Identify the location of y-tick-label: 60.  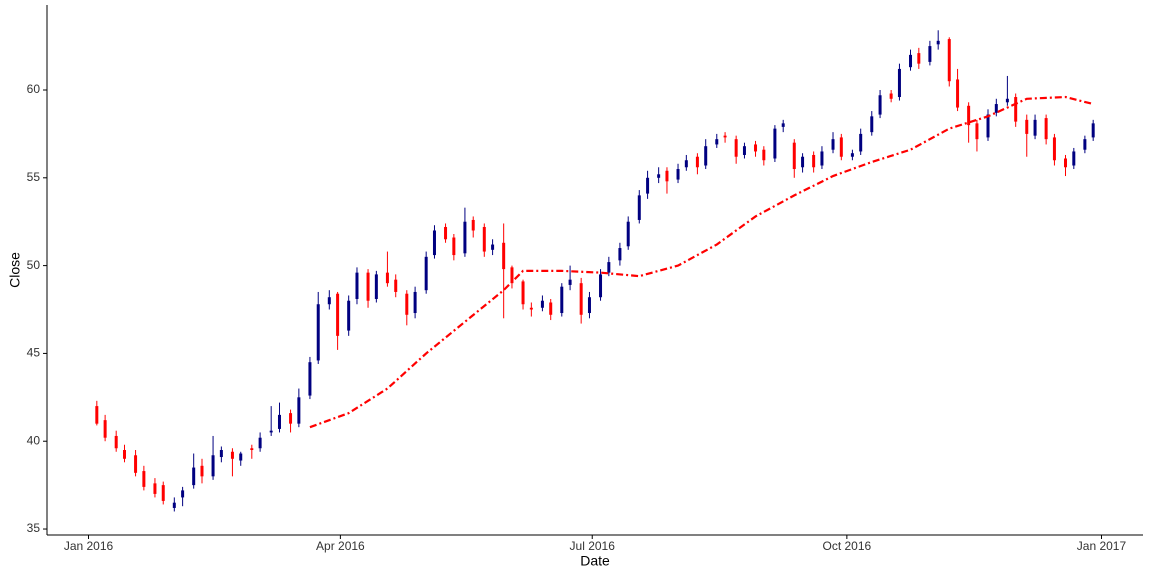
(34, 89).